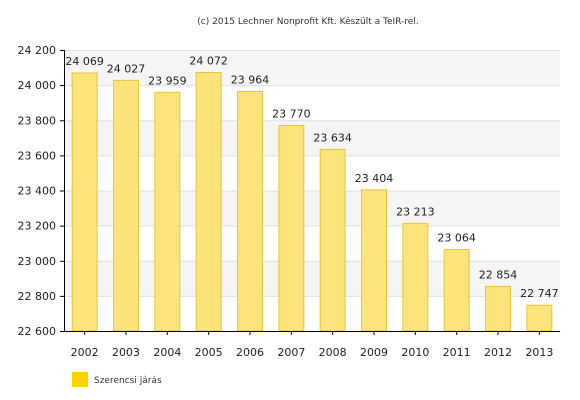  I want to click on data-label: 23 770, so click(291, 114).